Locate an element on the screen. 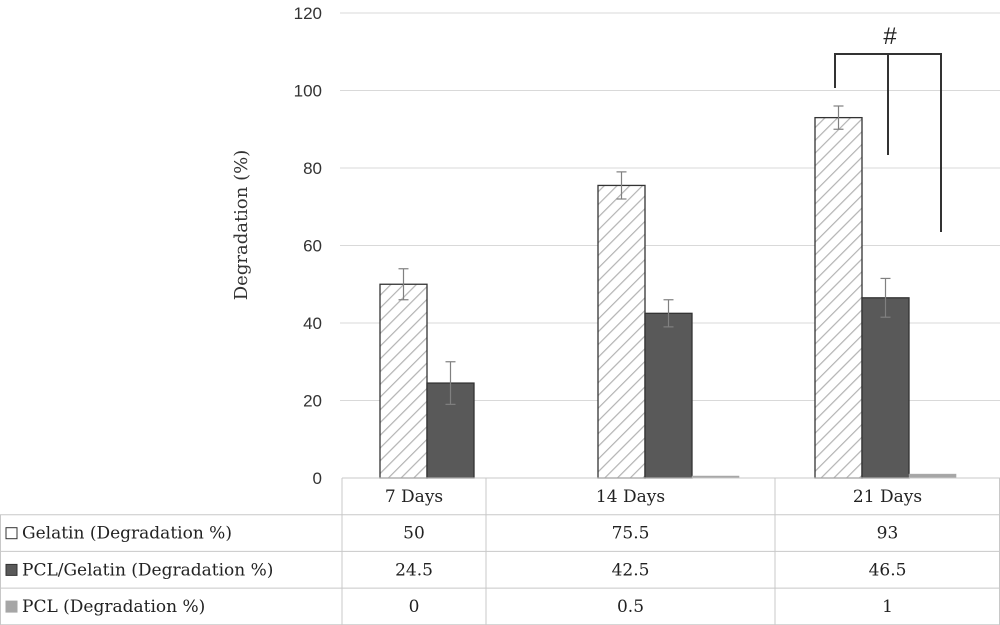 The image size is (1000, 625). data-label: 75.5 is located at coordinates (631, 534).